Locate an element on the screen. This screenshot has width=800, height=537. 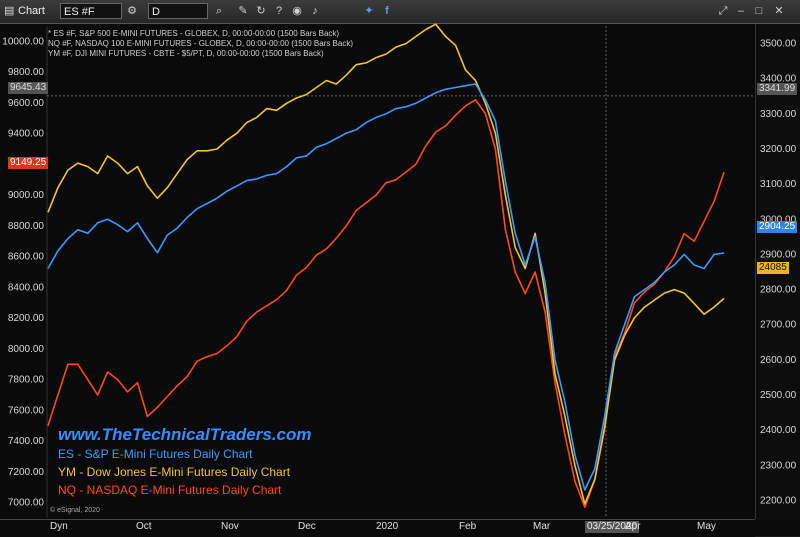
x-tick-may: May is located at coordinates (706, 526).